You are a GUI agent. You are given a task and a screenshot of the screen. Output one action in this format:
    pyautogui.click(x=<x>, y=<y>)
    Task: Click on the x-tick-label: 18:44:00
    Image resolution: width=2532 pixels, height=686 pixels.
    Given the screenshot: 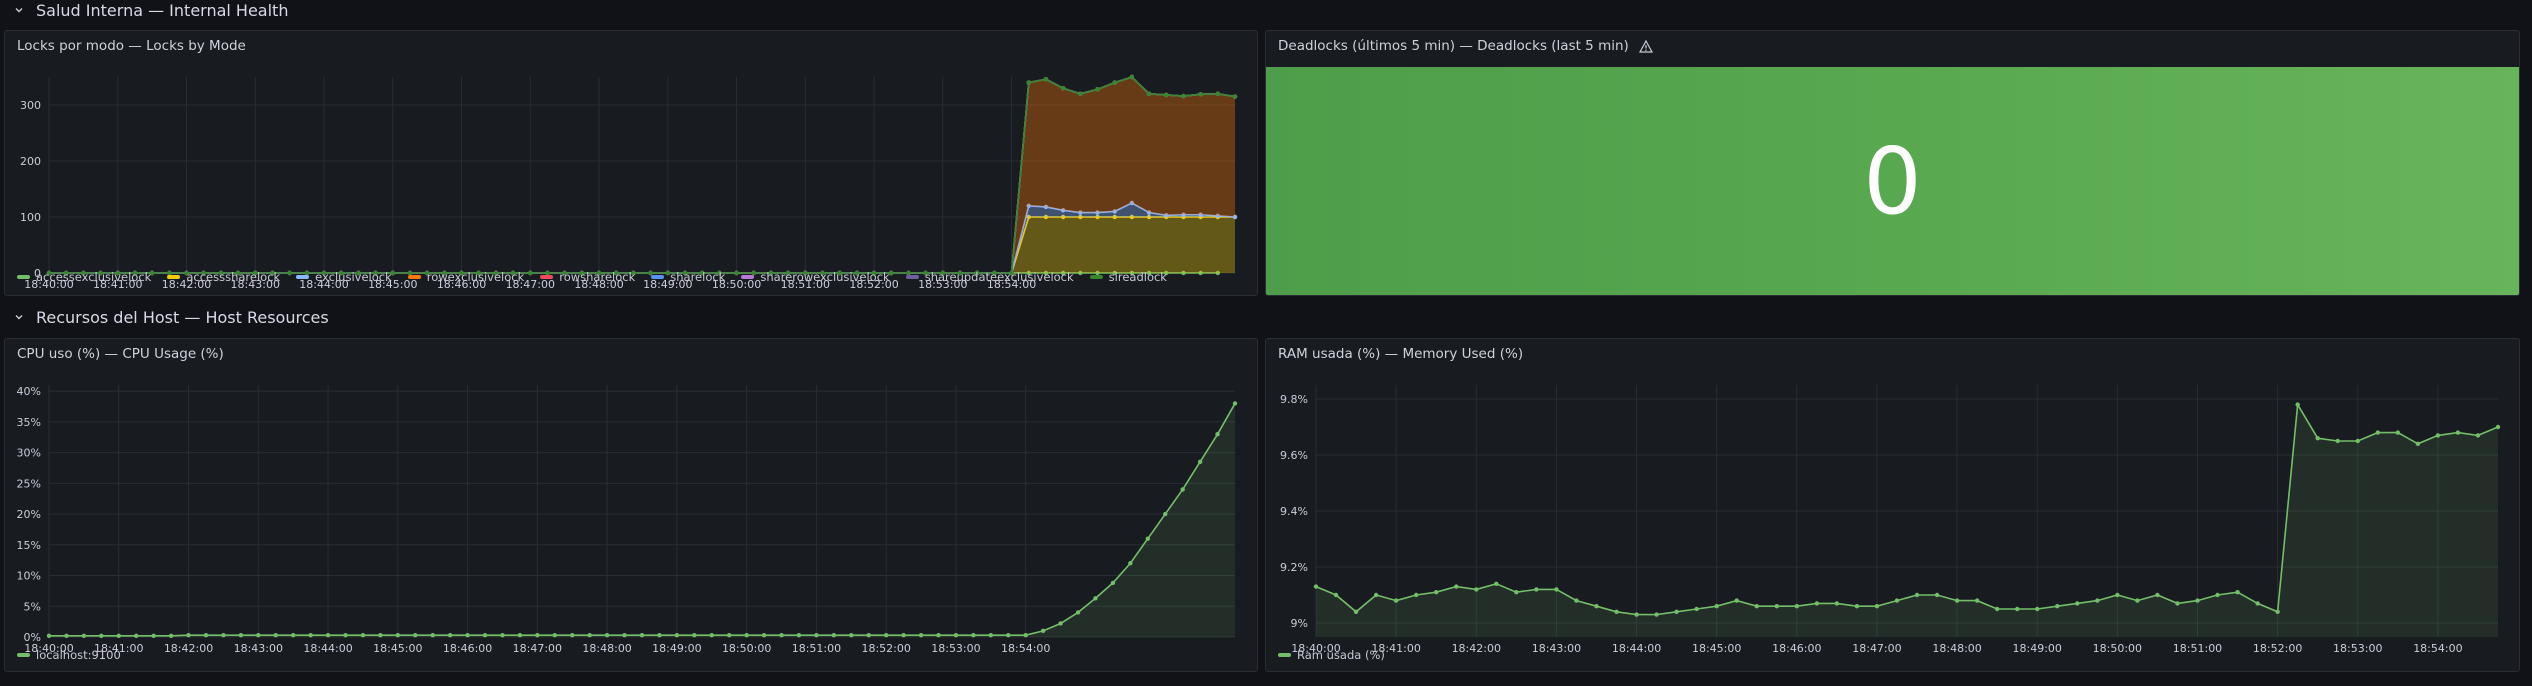 What is the action you would take?
    pyautogui.click(x=1636, y=648)
    